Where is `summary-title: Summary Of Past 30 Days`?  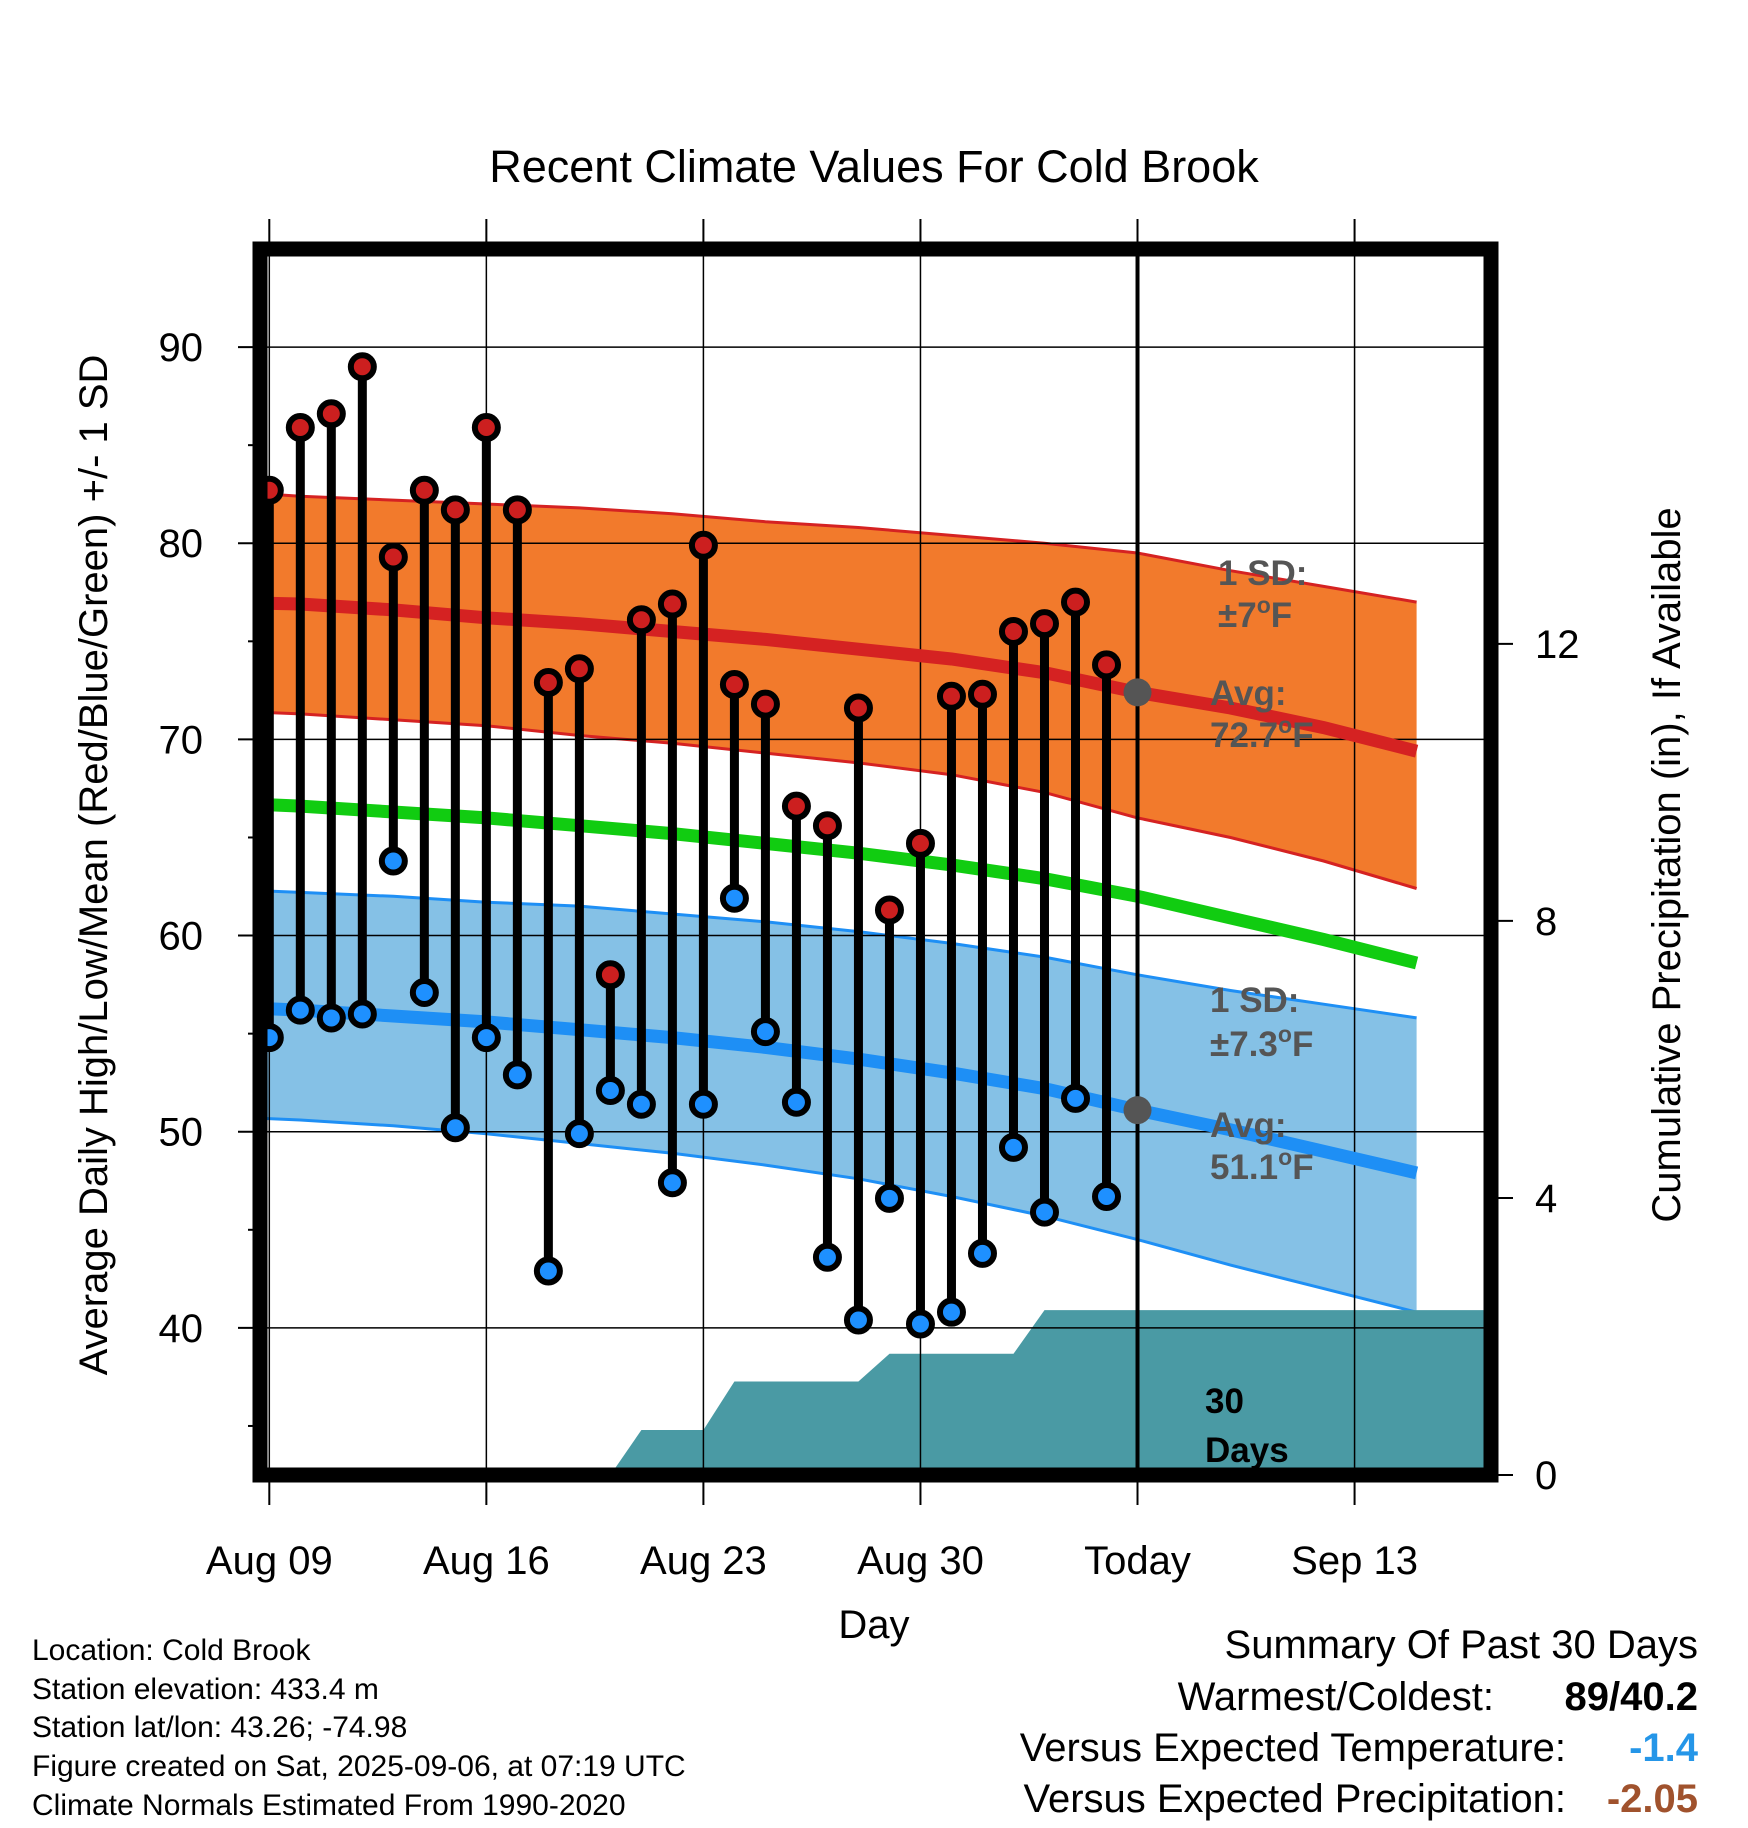
summary-title: Summary Of Past 30 Days is located at coordinates (1461, 1645).